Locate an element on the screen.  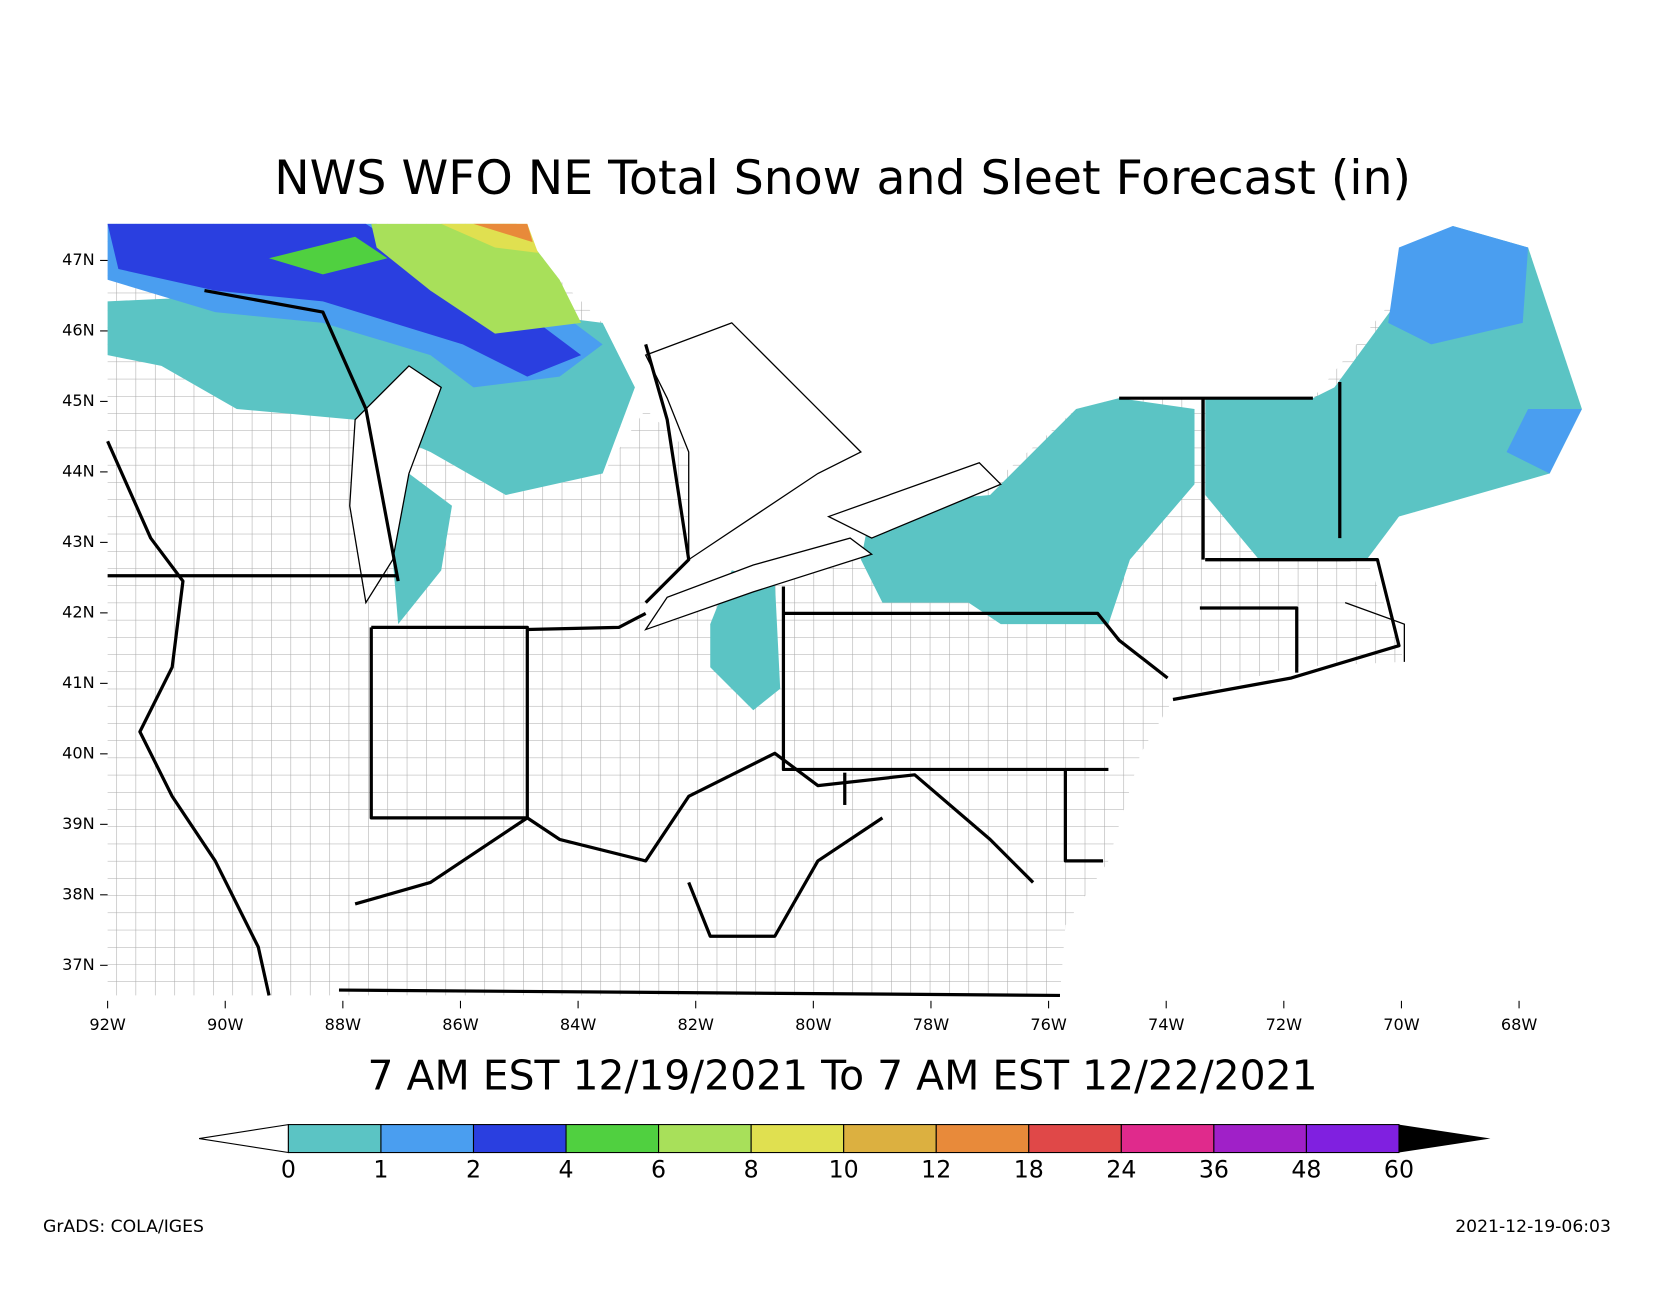
lon-label: 68W is located at coordinates (1519, 1024).